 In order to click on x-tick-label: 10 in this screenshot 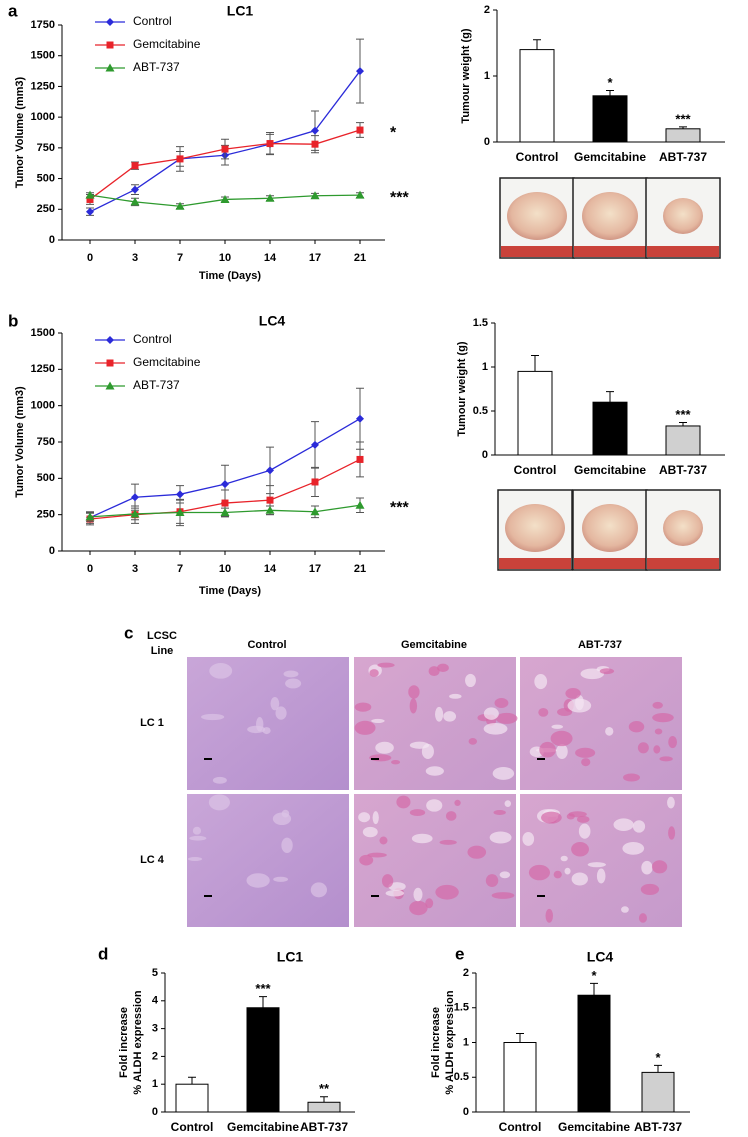, I will do `click(225, 569)`.